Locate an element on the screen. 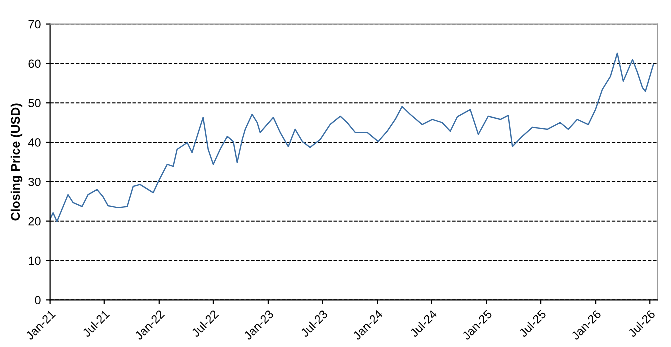 The height and width of the screenshot is (347, 671). y-tick-label: 70 is located at coordinates (34, 24).